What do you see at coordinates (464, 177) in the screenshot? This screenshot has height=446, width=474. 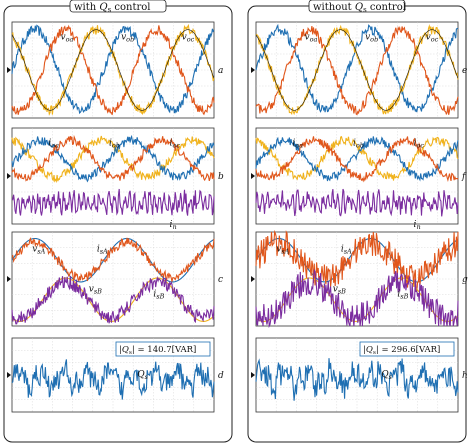 I see `panel-letter: f` at bounding box center [464, 177].